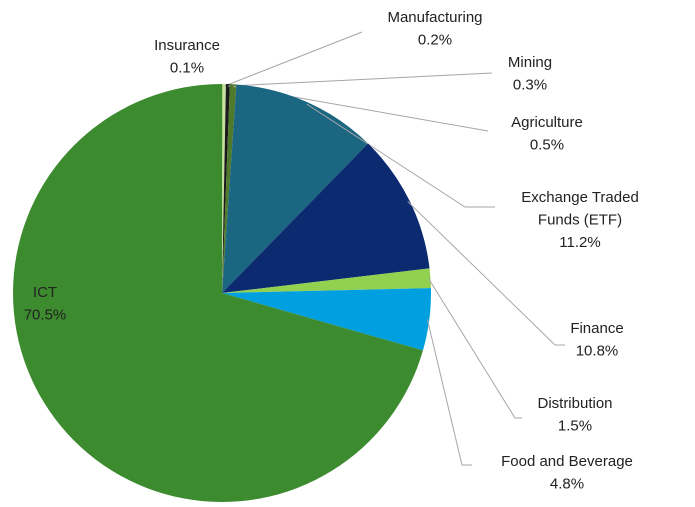 This screenshot has height=507, width=695. Describe the element at coordinates (574, 403) in the screenshot. I see `slice-label: Distribution` at that location.